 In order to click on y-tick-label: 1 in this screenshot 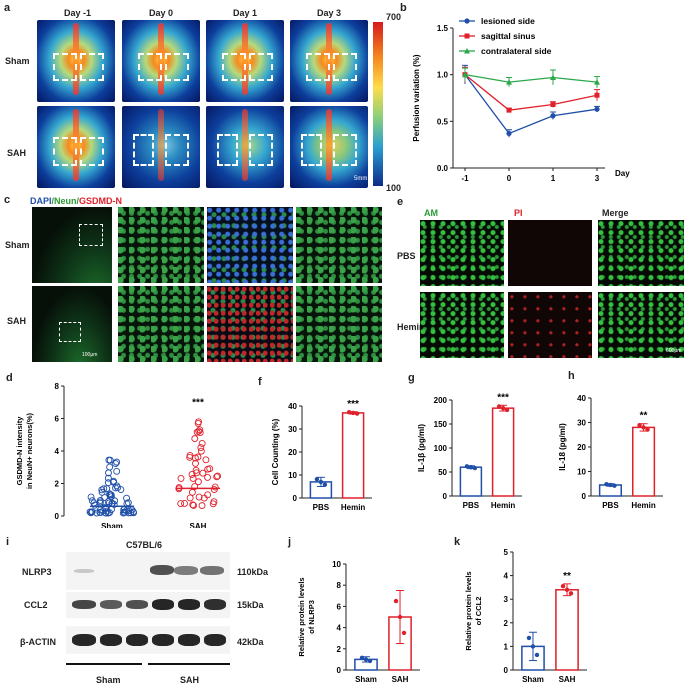, I will do `click(506, 646)`.